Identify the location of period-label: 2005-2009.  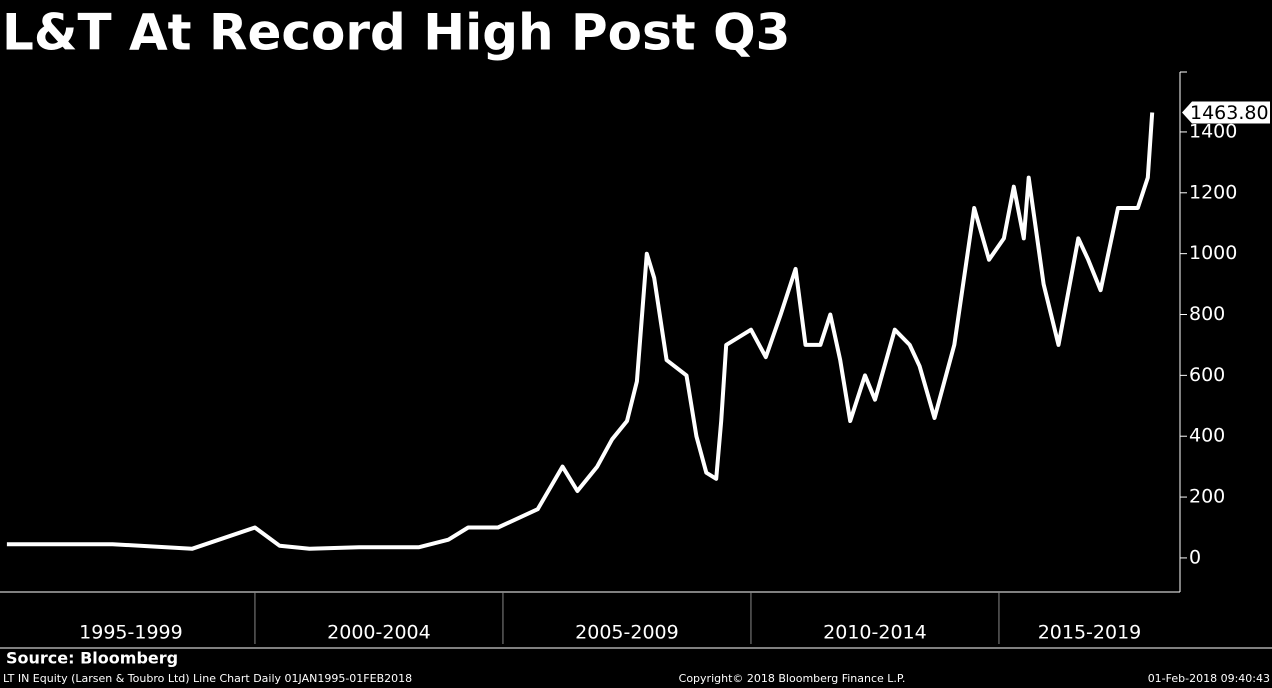
(627, 633).